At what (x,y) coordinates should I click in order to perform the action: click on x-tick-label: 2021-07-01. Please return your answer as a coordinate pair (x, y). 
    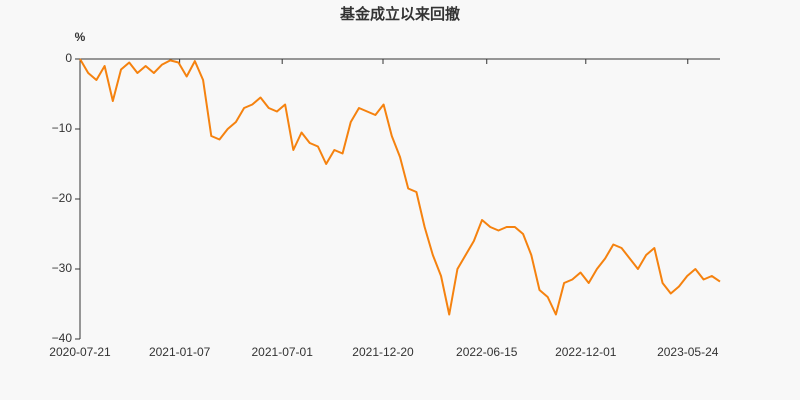
    Looking at the image, I should click on (283, 352).